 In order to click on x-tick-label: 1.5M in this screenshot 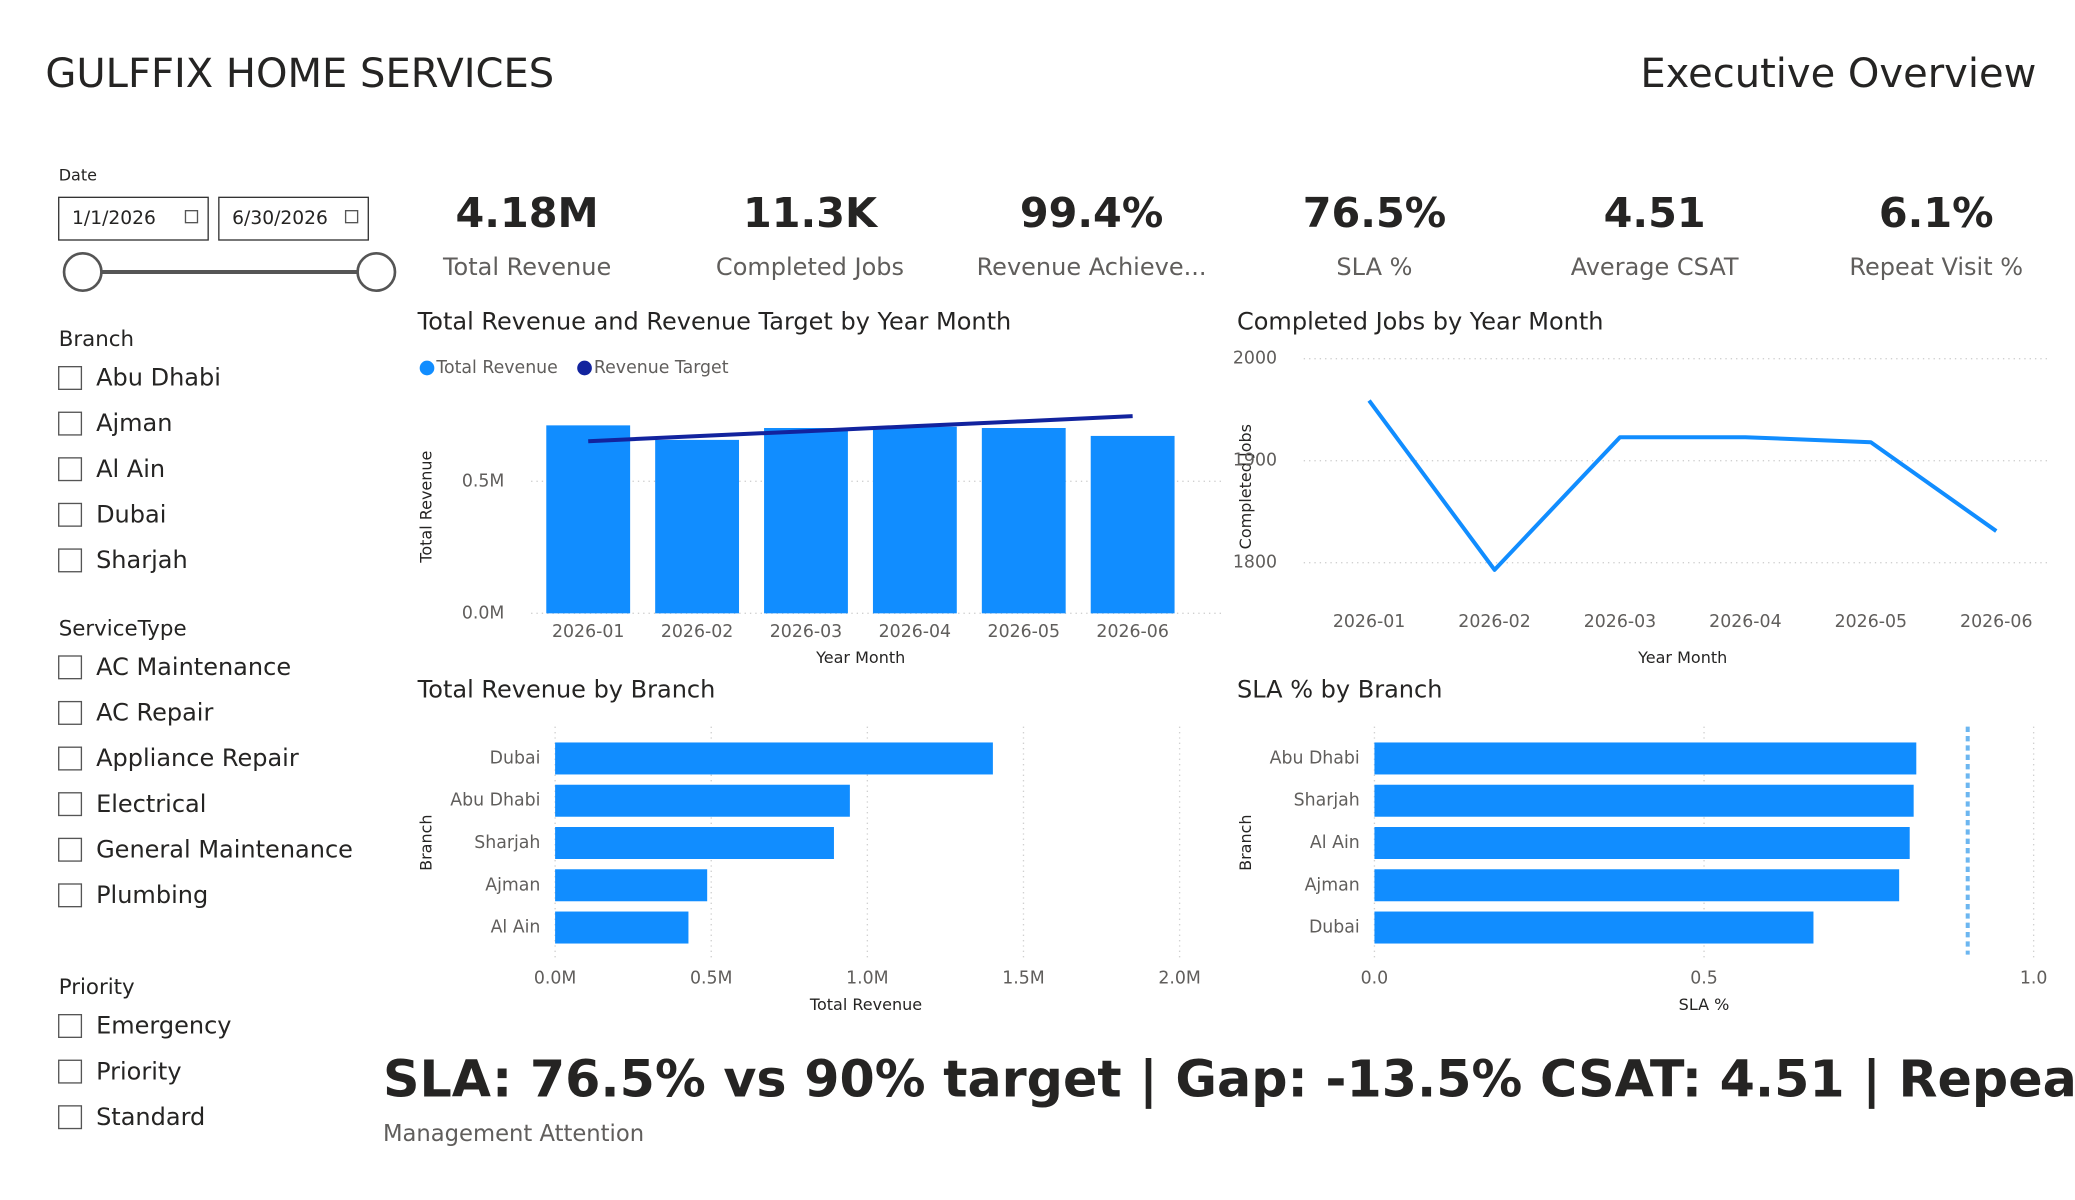, I will do `click(1023, 979)`.